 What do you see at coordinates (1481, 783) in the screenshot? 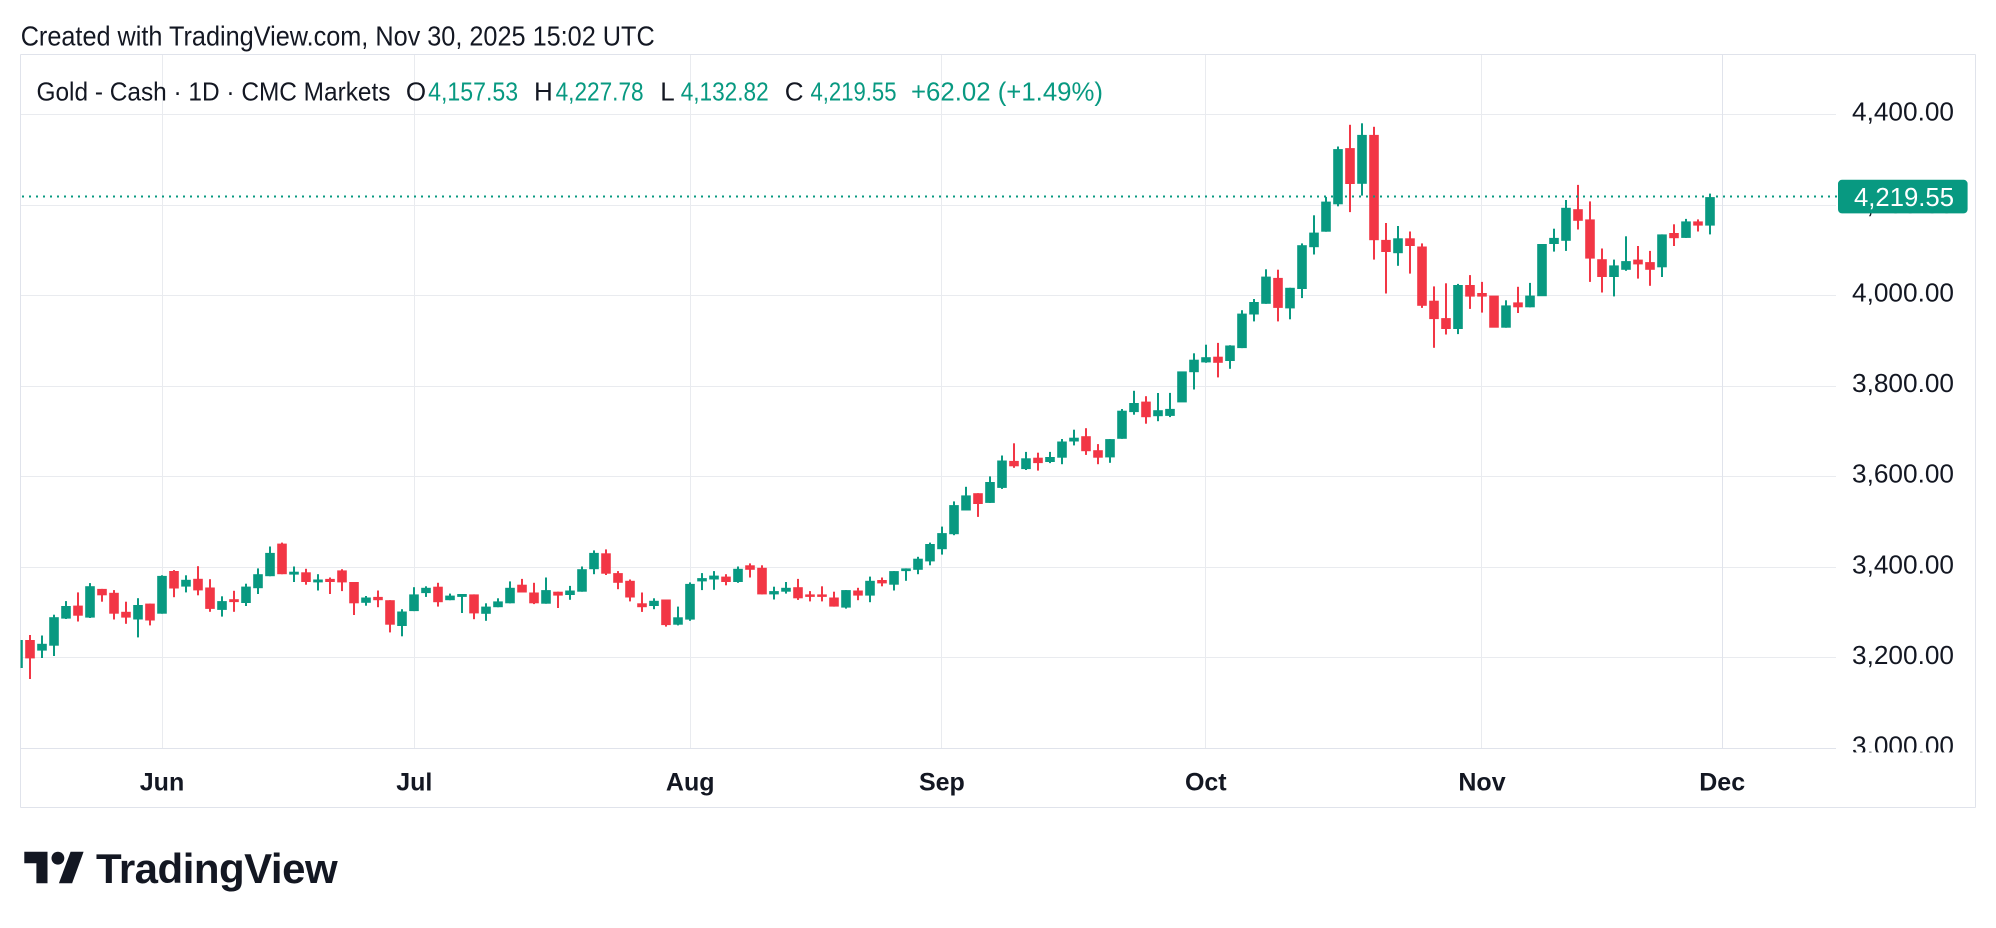
I see `svg-text: Nov` at bounding box center [1481, 783].